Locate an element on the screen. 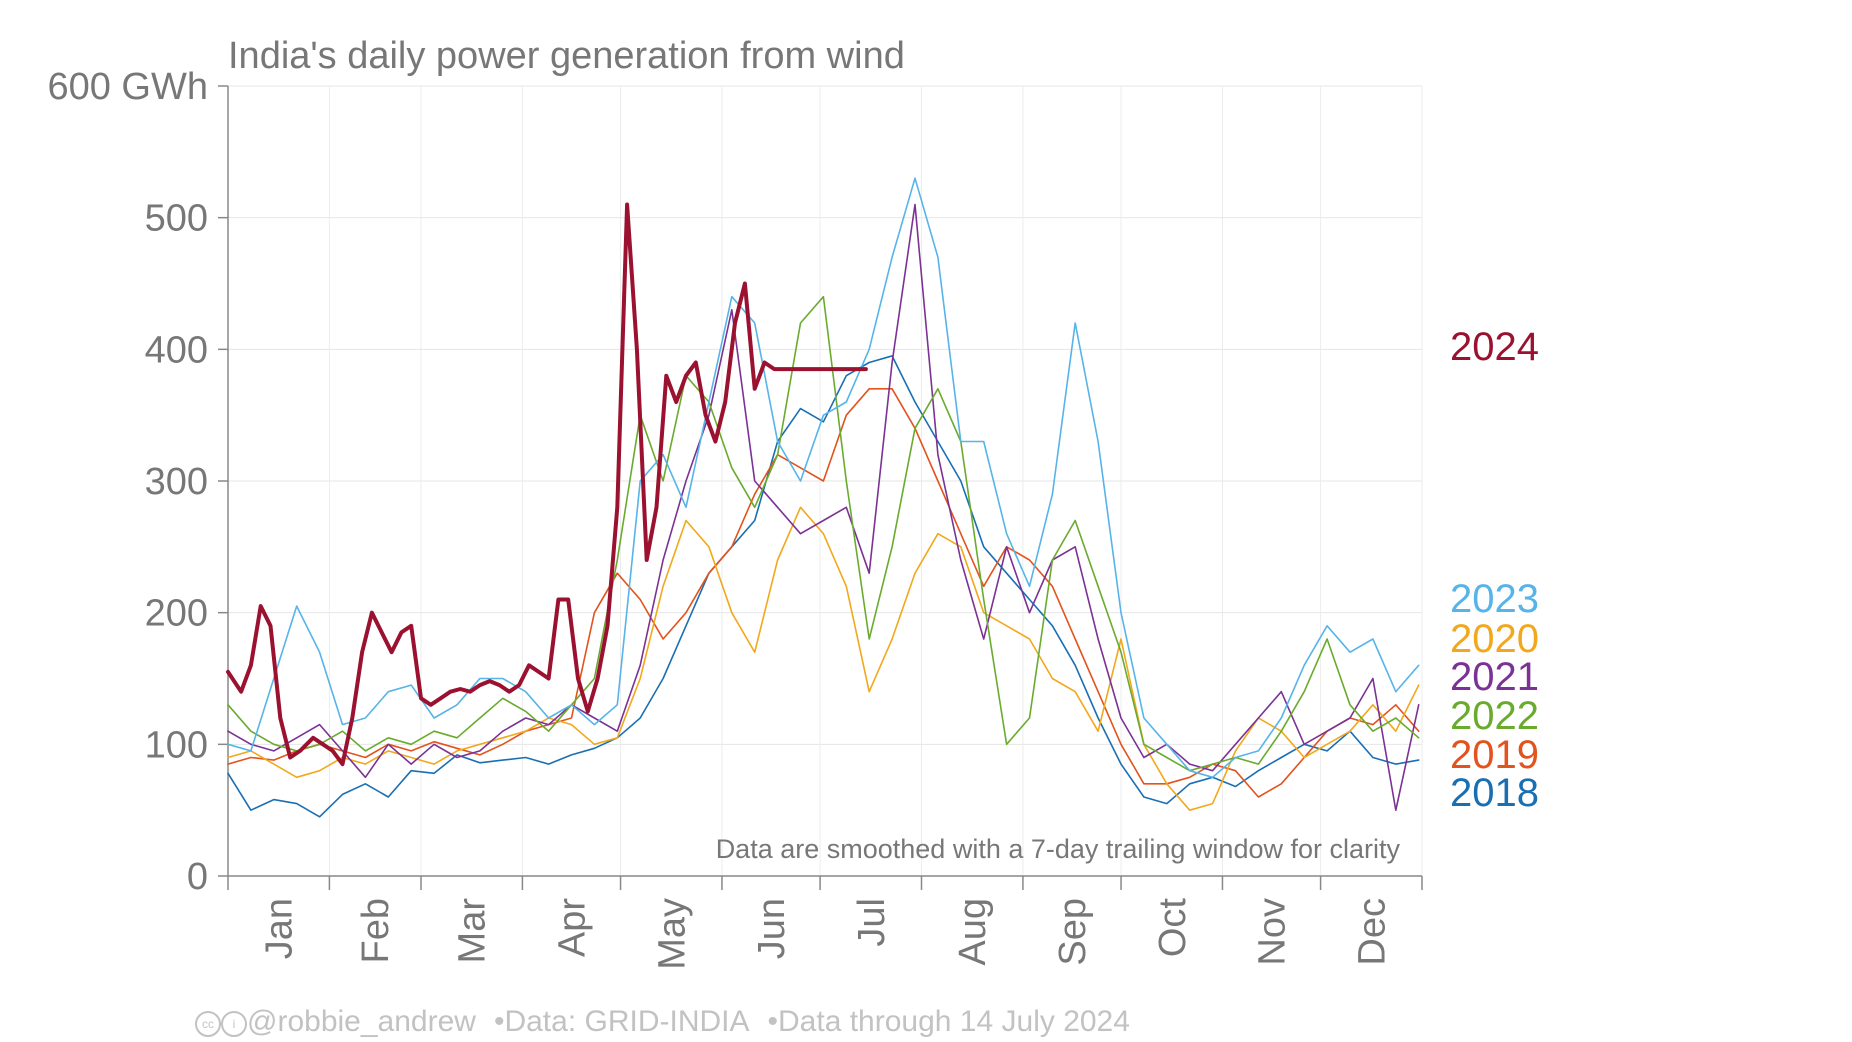 The height and width of the screenshot is (1042, 1852). footer-handle: @robbie_andrew is located at coordinates (361, 1021).